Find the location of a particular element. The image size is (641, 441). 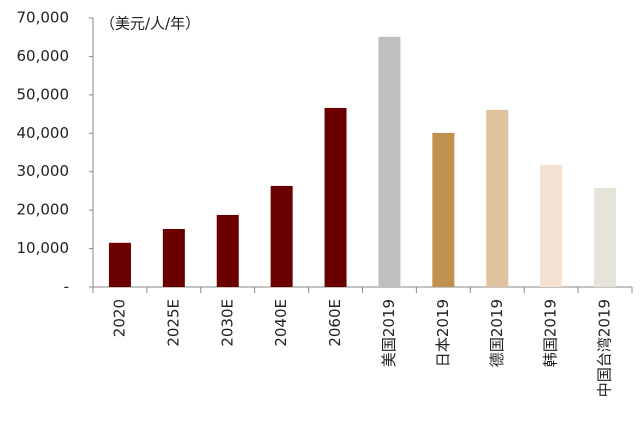

unit-annotation: （美元/人/年） is located at coordinates (150, 24).